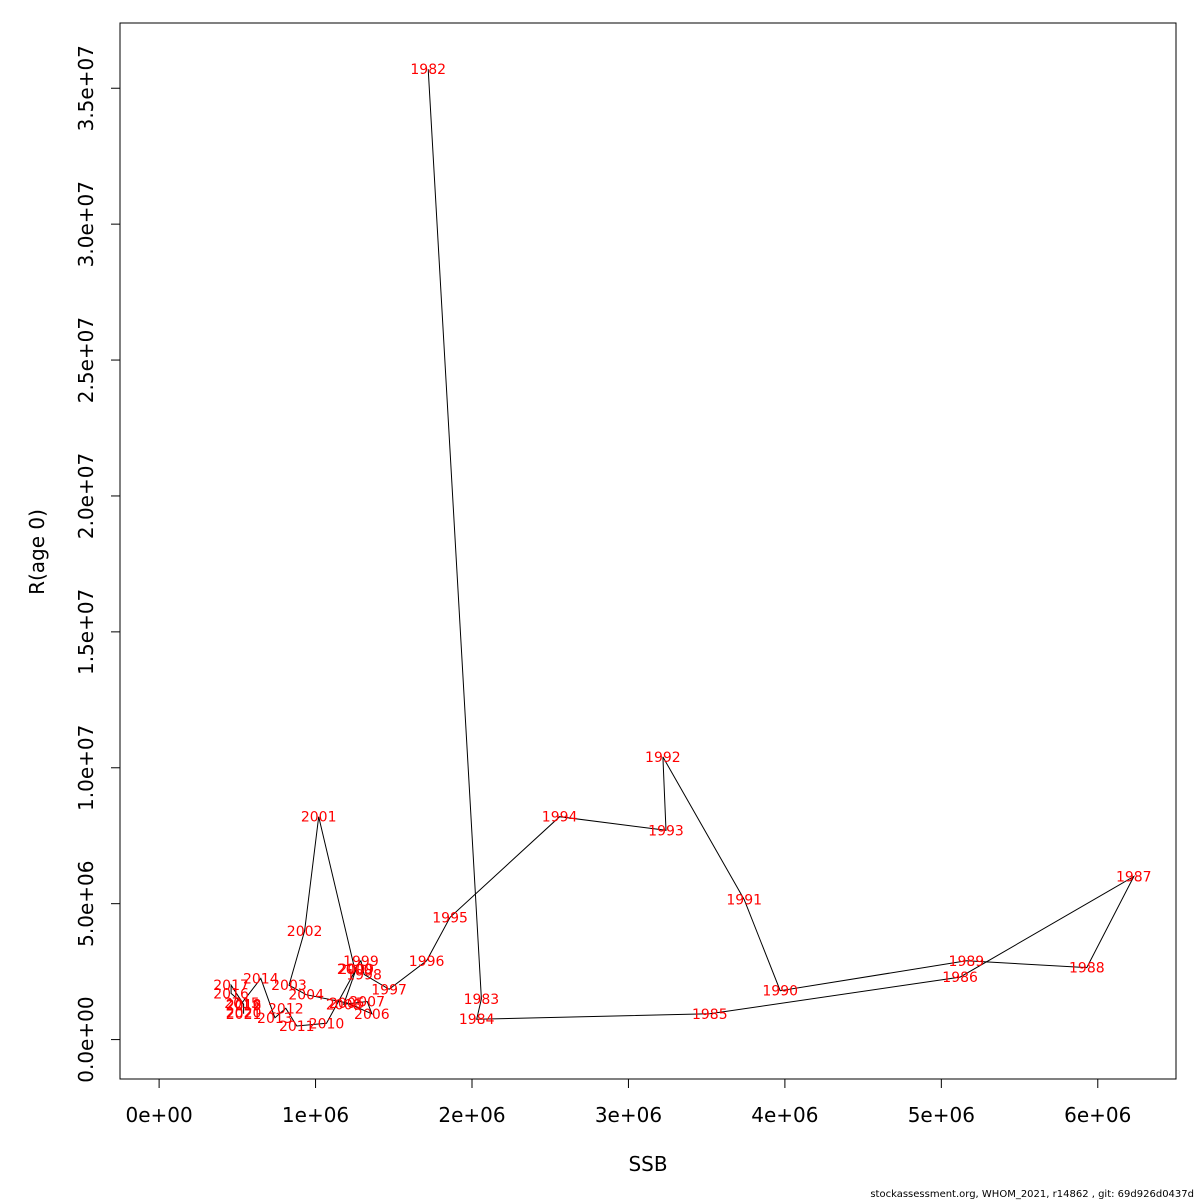 The image size is (1200, 1200). I want to click on point-label-1993: 1993, so click(666, 831).